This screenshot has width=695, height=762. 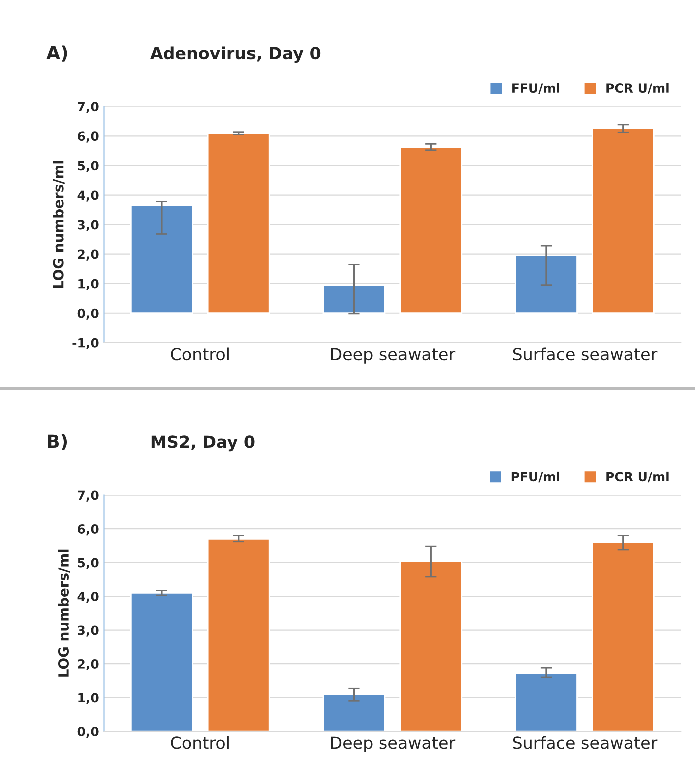 What do you see at coordinates (57, 54) in the screenshot?
I see `text: A)` at bounding box center [57, 54].